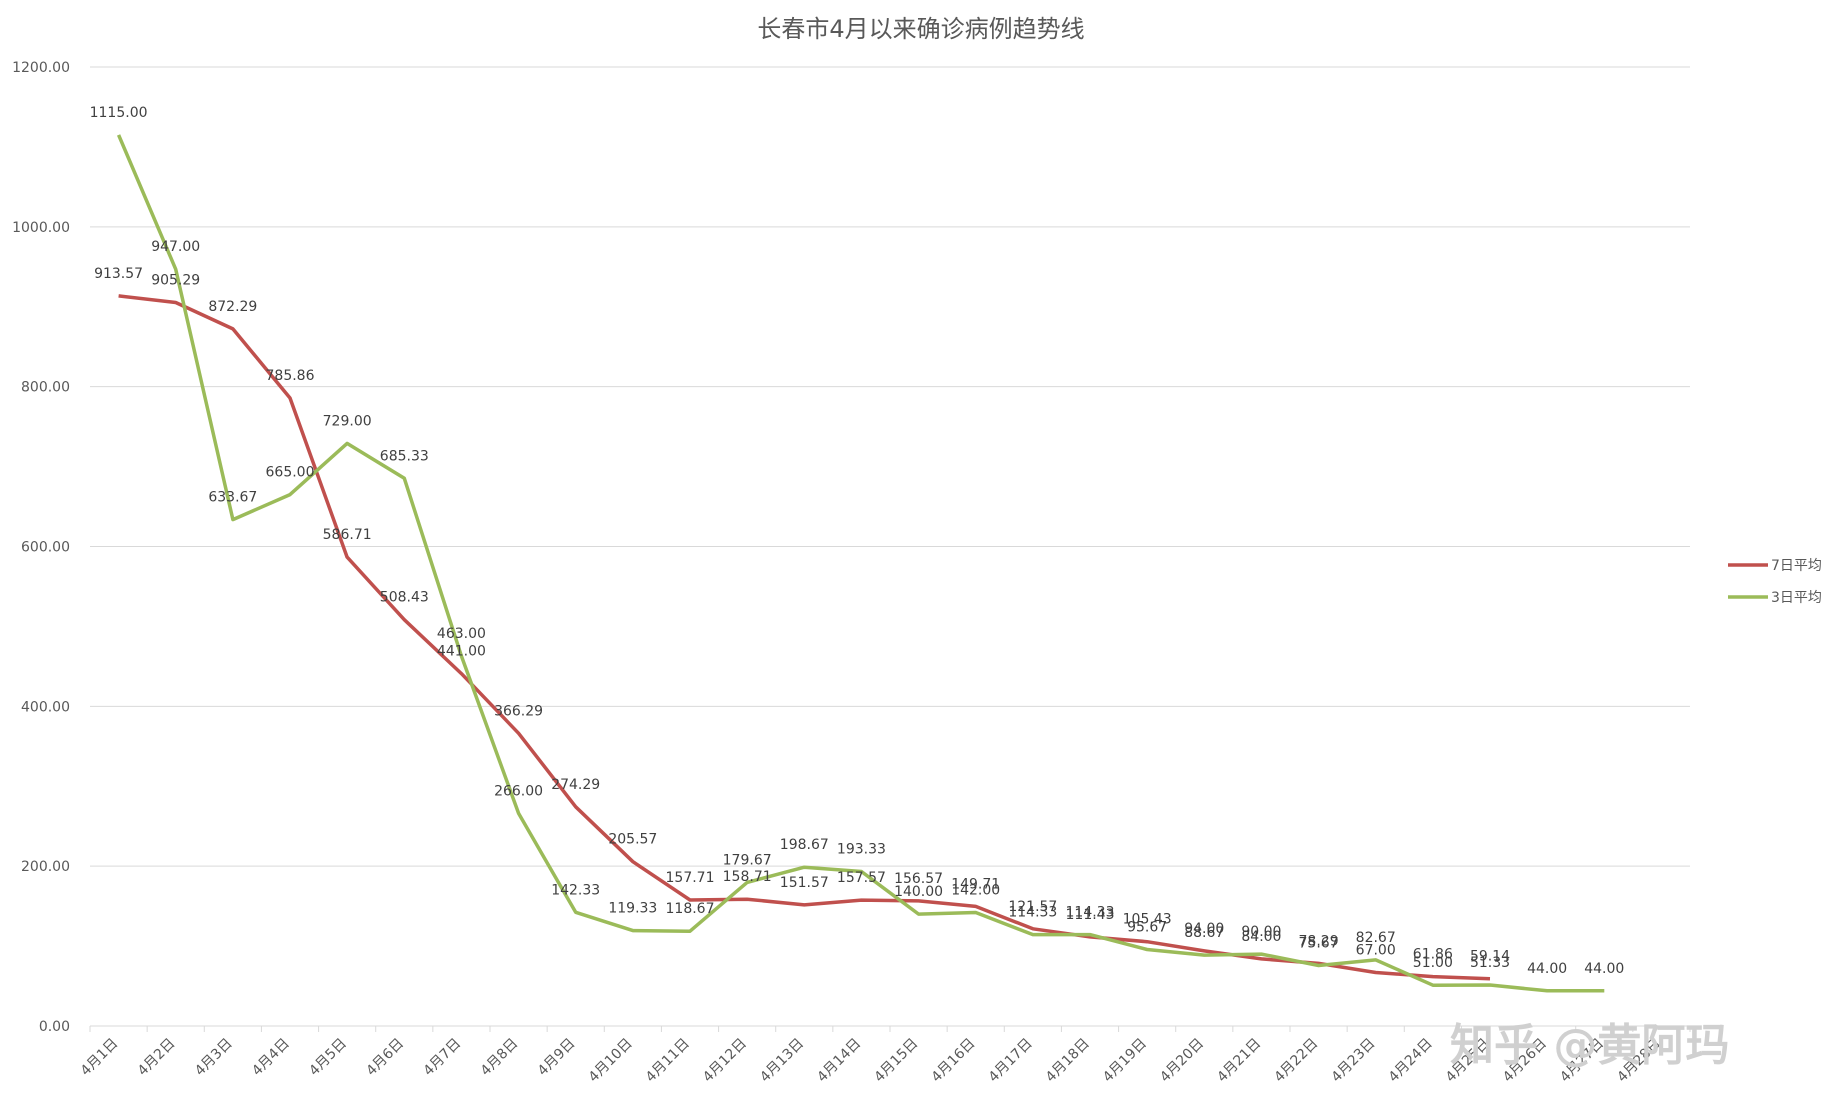 This screenshot has width=1842, height=1117. Describe the element at coordinates (1376, 950) in the screenshot. I see `data-label: 67.00` at that location.